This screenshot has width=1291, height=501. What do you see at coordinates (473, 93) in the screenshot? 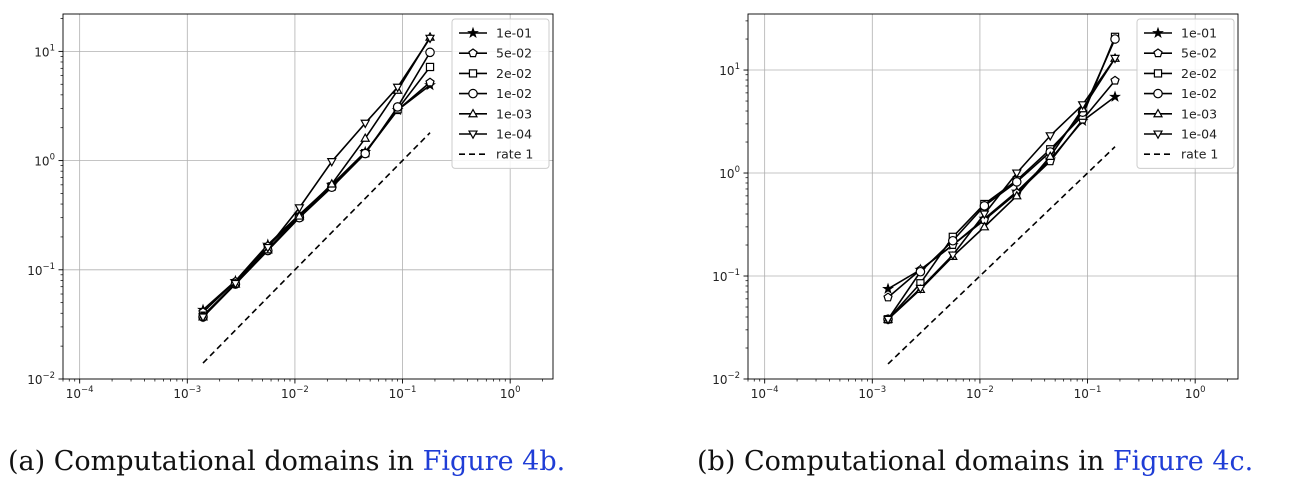
I see `circle-legend-marker` at bounding box center [473, 93].